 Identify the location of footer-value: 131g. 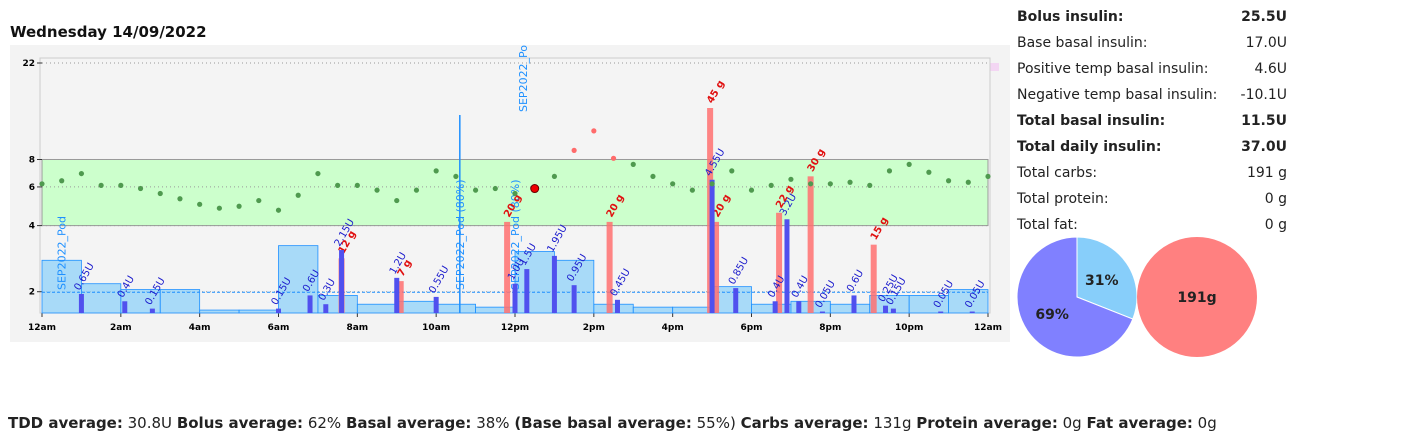
(892, 423).